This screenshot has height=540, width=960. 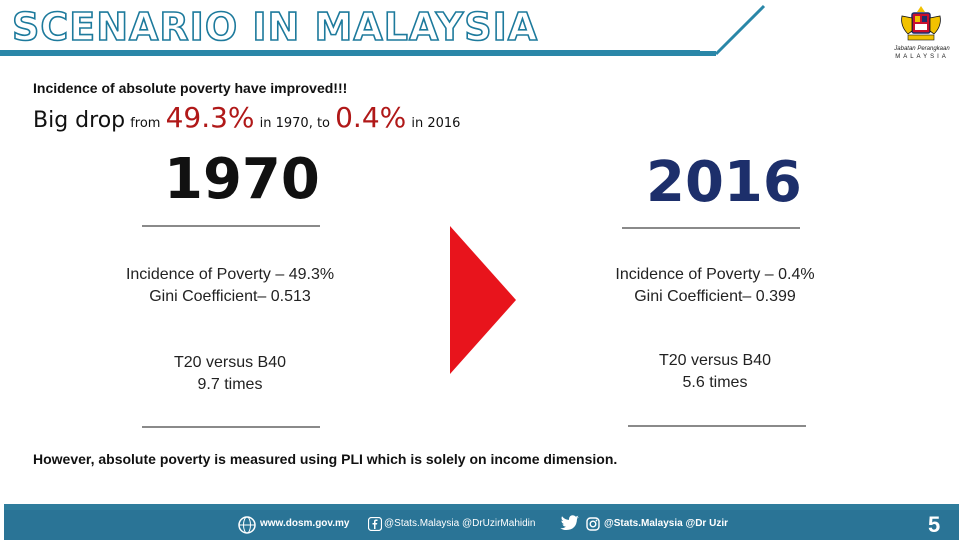 I want to click on header-slant-decoration, so click(x=732, y=30).